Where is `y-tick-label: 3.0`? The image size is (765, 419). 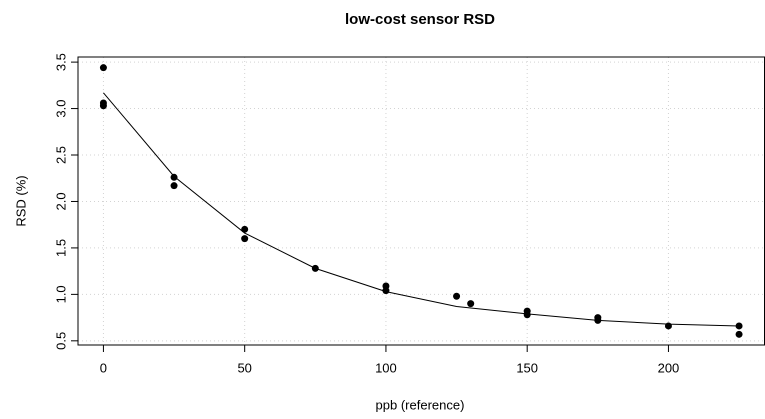
y-tick-label: 3.0 is located at coordinates (60, 109).